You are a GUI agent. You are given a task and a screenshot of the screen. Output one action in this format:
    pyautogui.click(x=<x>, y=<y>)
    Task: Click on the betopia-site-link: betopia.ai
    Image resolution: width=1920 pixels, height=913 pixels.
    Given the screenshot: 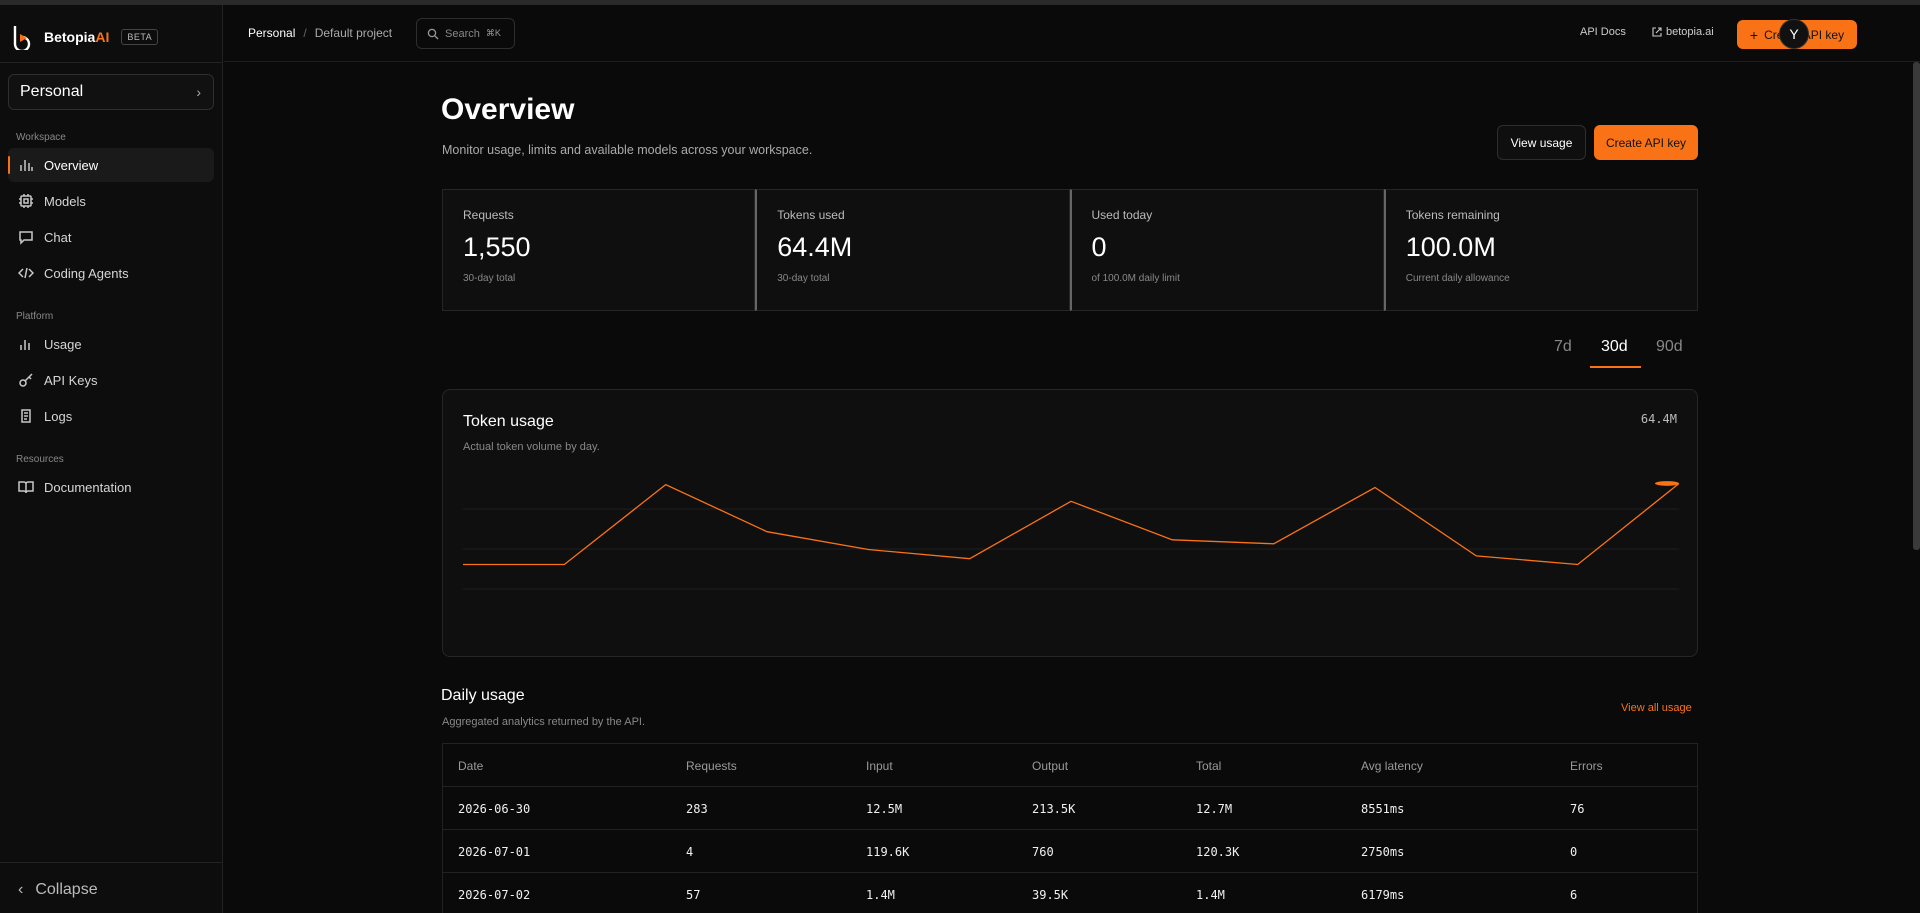 What is the action you would take?
    pyautogui.click(x=1683, y=32)
    